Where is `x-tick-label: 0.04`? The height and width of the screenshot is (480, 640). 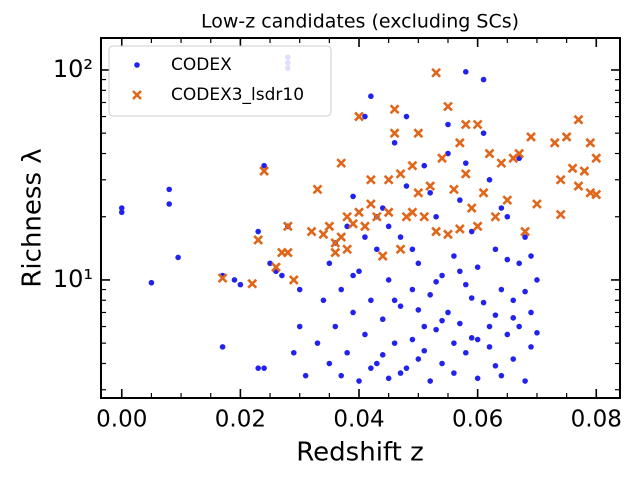
x-tick-label: 0.04 is located at coordinates (358, 420).